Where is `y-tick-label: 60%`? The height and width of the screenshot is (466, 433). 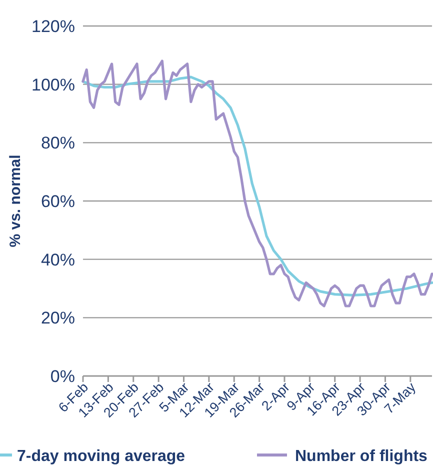
y-tick-label: 60% is located at coordinates (57, 201).